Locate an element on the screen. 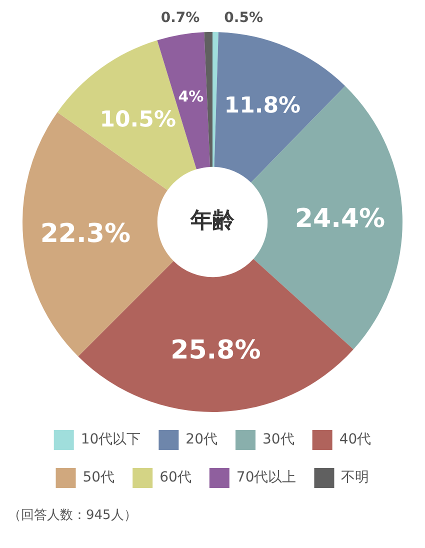  legend-label: 30代 is located at coordinates (278, 440).